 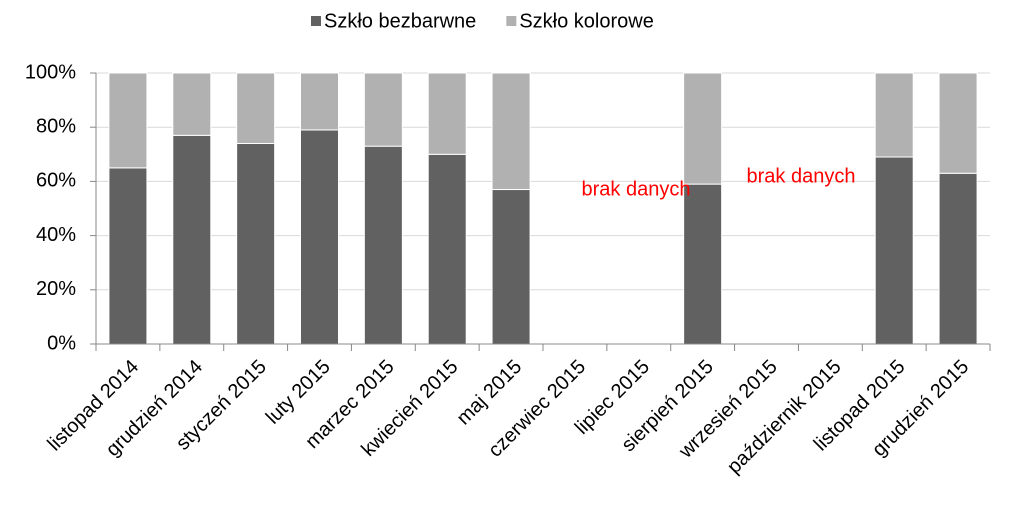 I want to click on y-tick-label: 100%, so click(x=50, y=72).